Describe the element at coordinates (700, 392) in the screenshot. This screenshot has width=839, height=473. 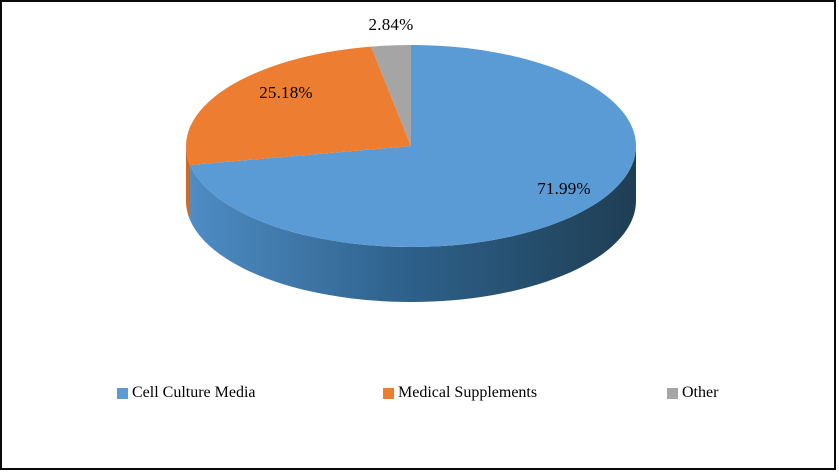
I see `legend-label-other: Other` at that location.